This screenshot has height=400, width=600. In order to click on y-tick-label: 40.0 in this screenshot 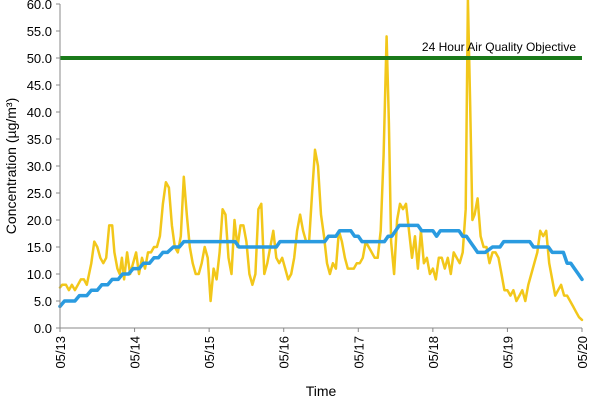, I will do `click(39, 112)`.